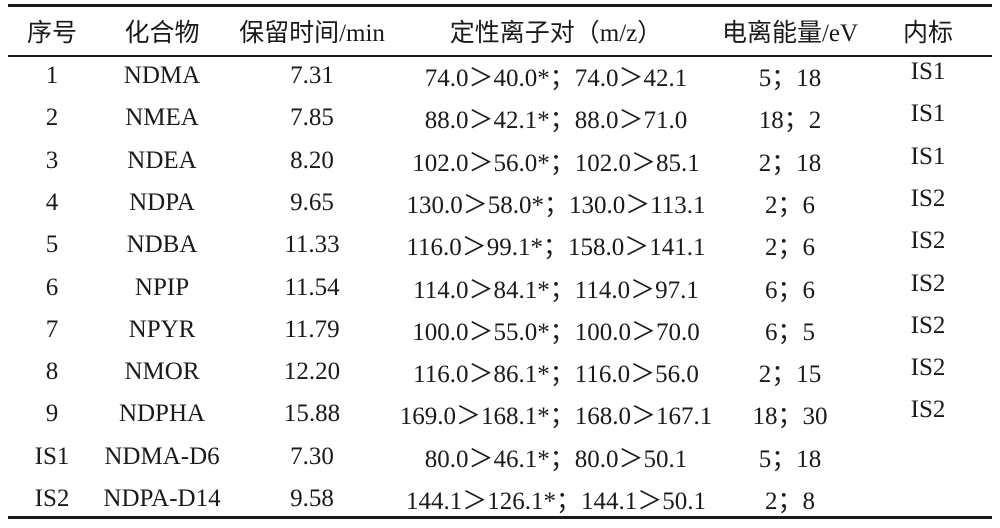  Describe the element at coordinates (52, 287) in the screenshot. I see `table-cell: 6` at that location.